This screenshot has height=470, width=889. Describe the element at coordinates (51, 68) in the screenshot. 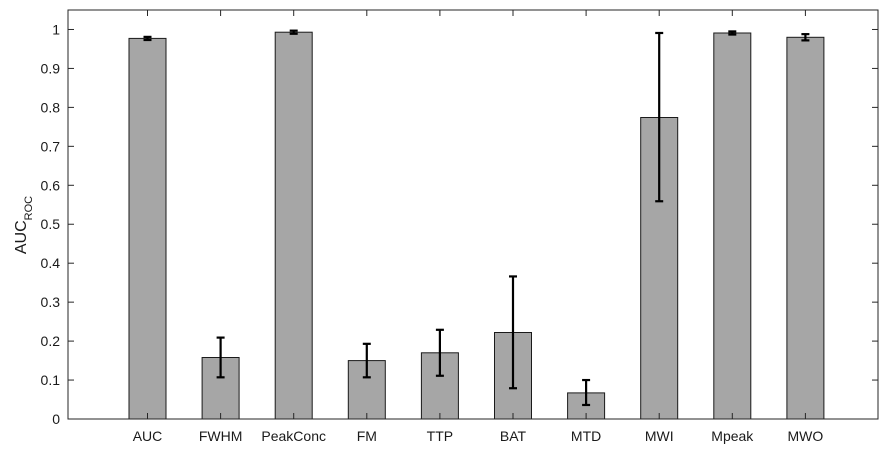

I see `y-tick-label: 0.9` at that location.